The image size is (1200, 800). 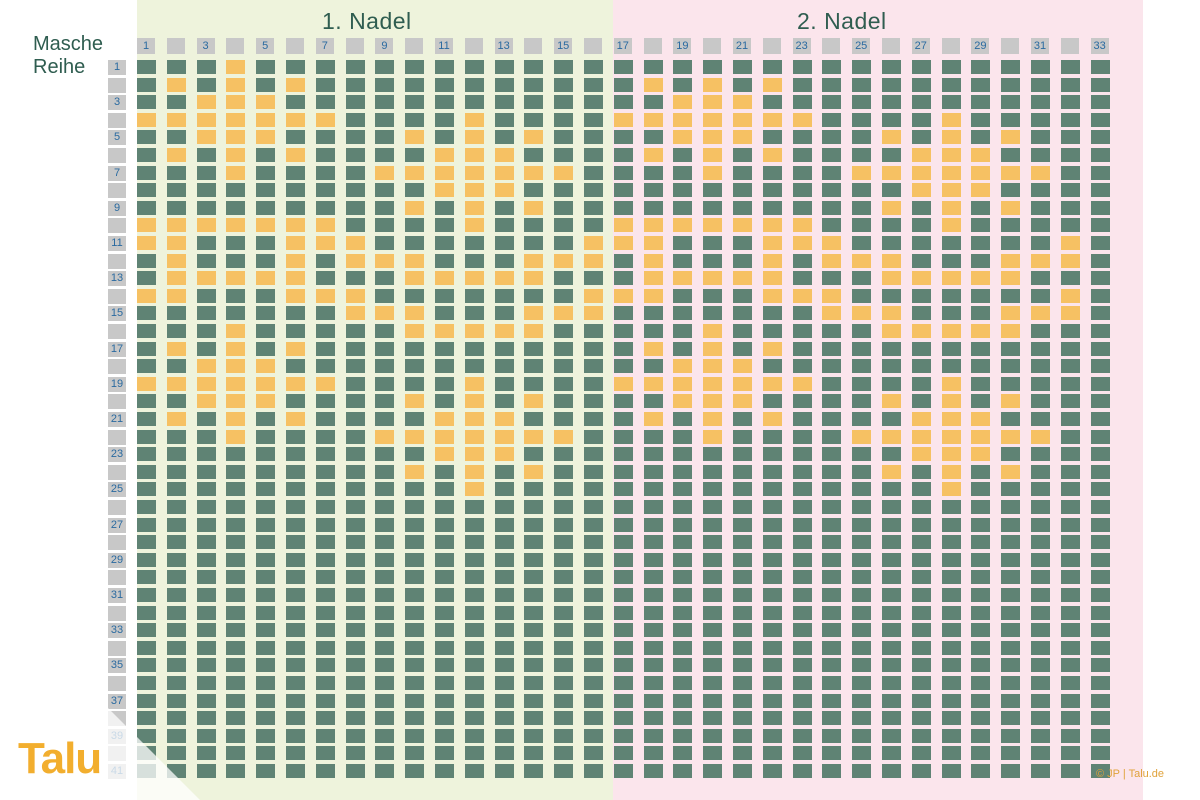 I want to click on row-number-13: 13, so click(x=117, y=279).